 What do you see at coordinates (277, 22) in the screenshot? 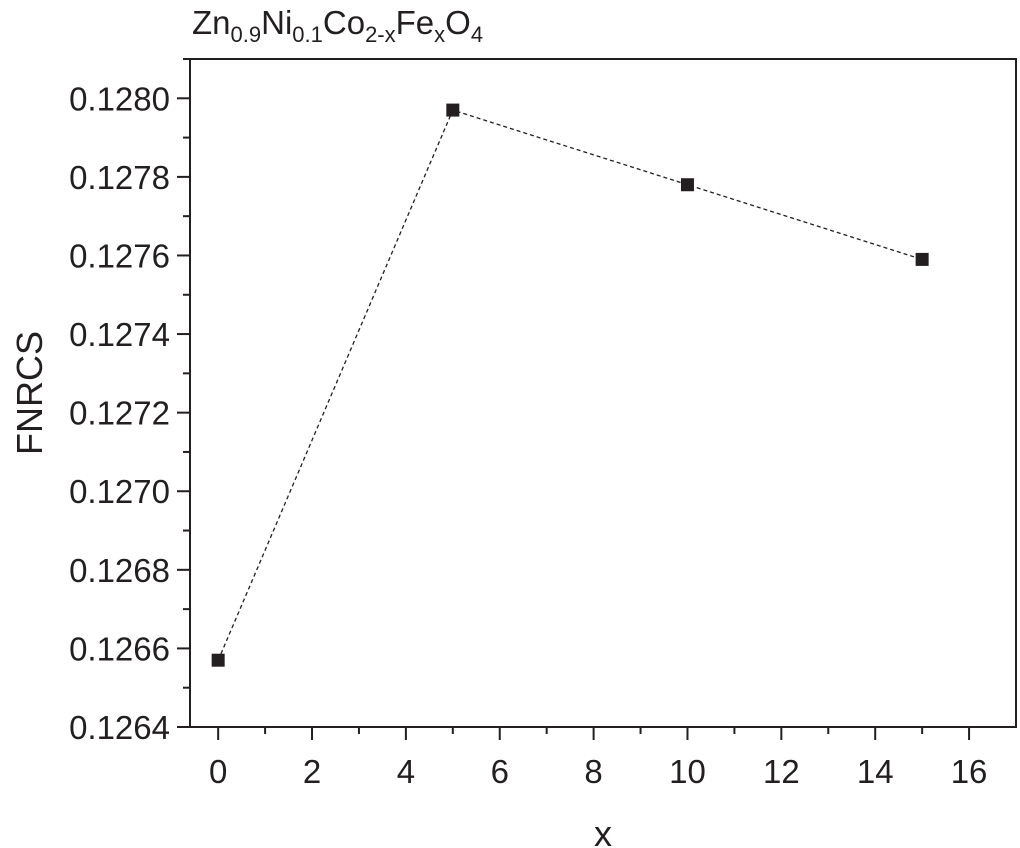
I see `title-text: Ni` at bounding box center [277, 22].